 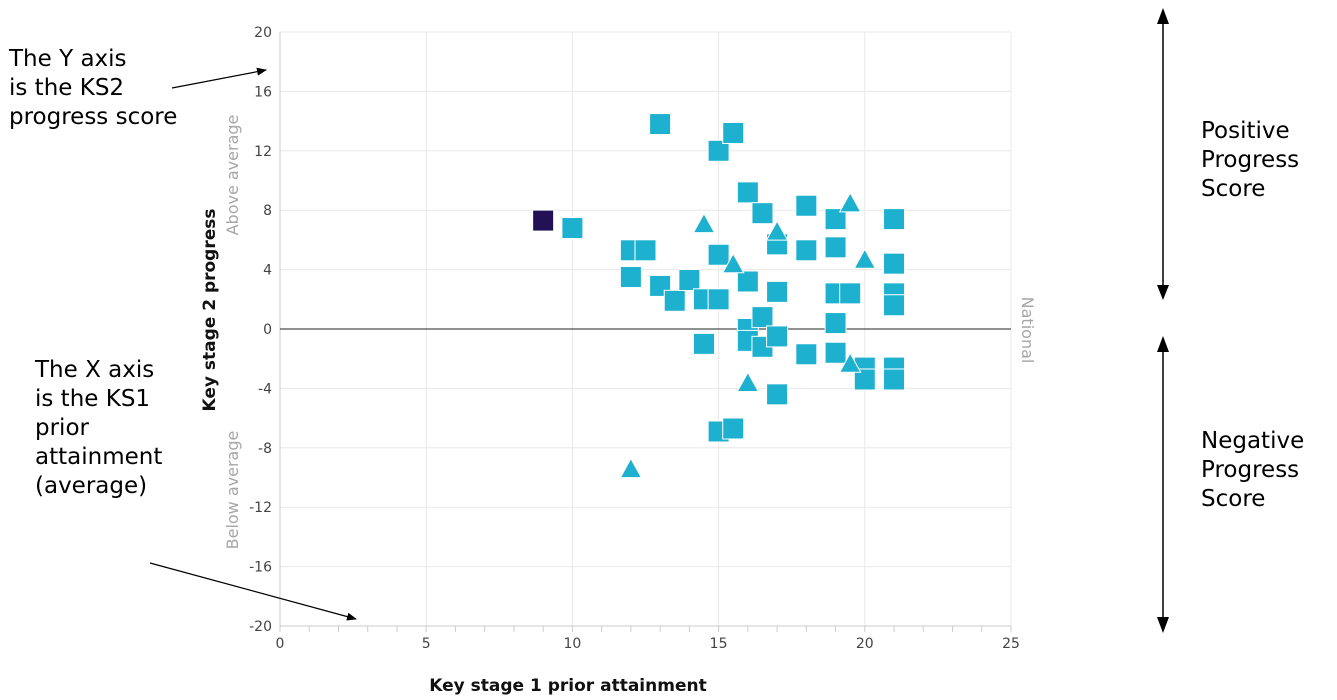 I want to click on positive-arrow-up-head, so click(x=1163, y=16).